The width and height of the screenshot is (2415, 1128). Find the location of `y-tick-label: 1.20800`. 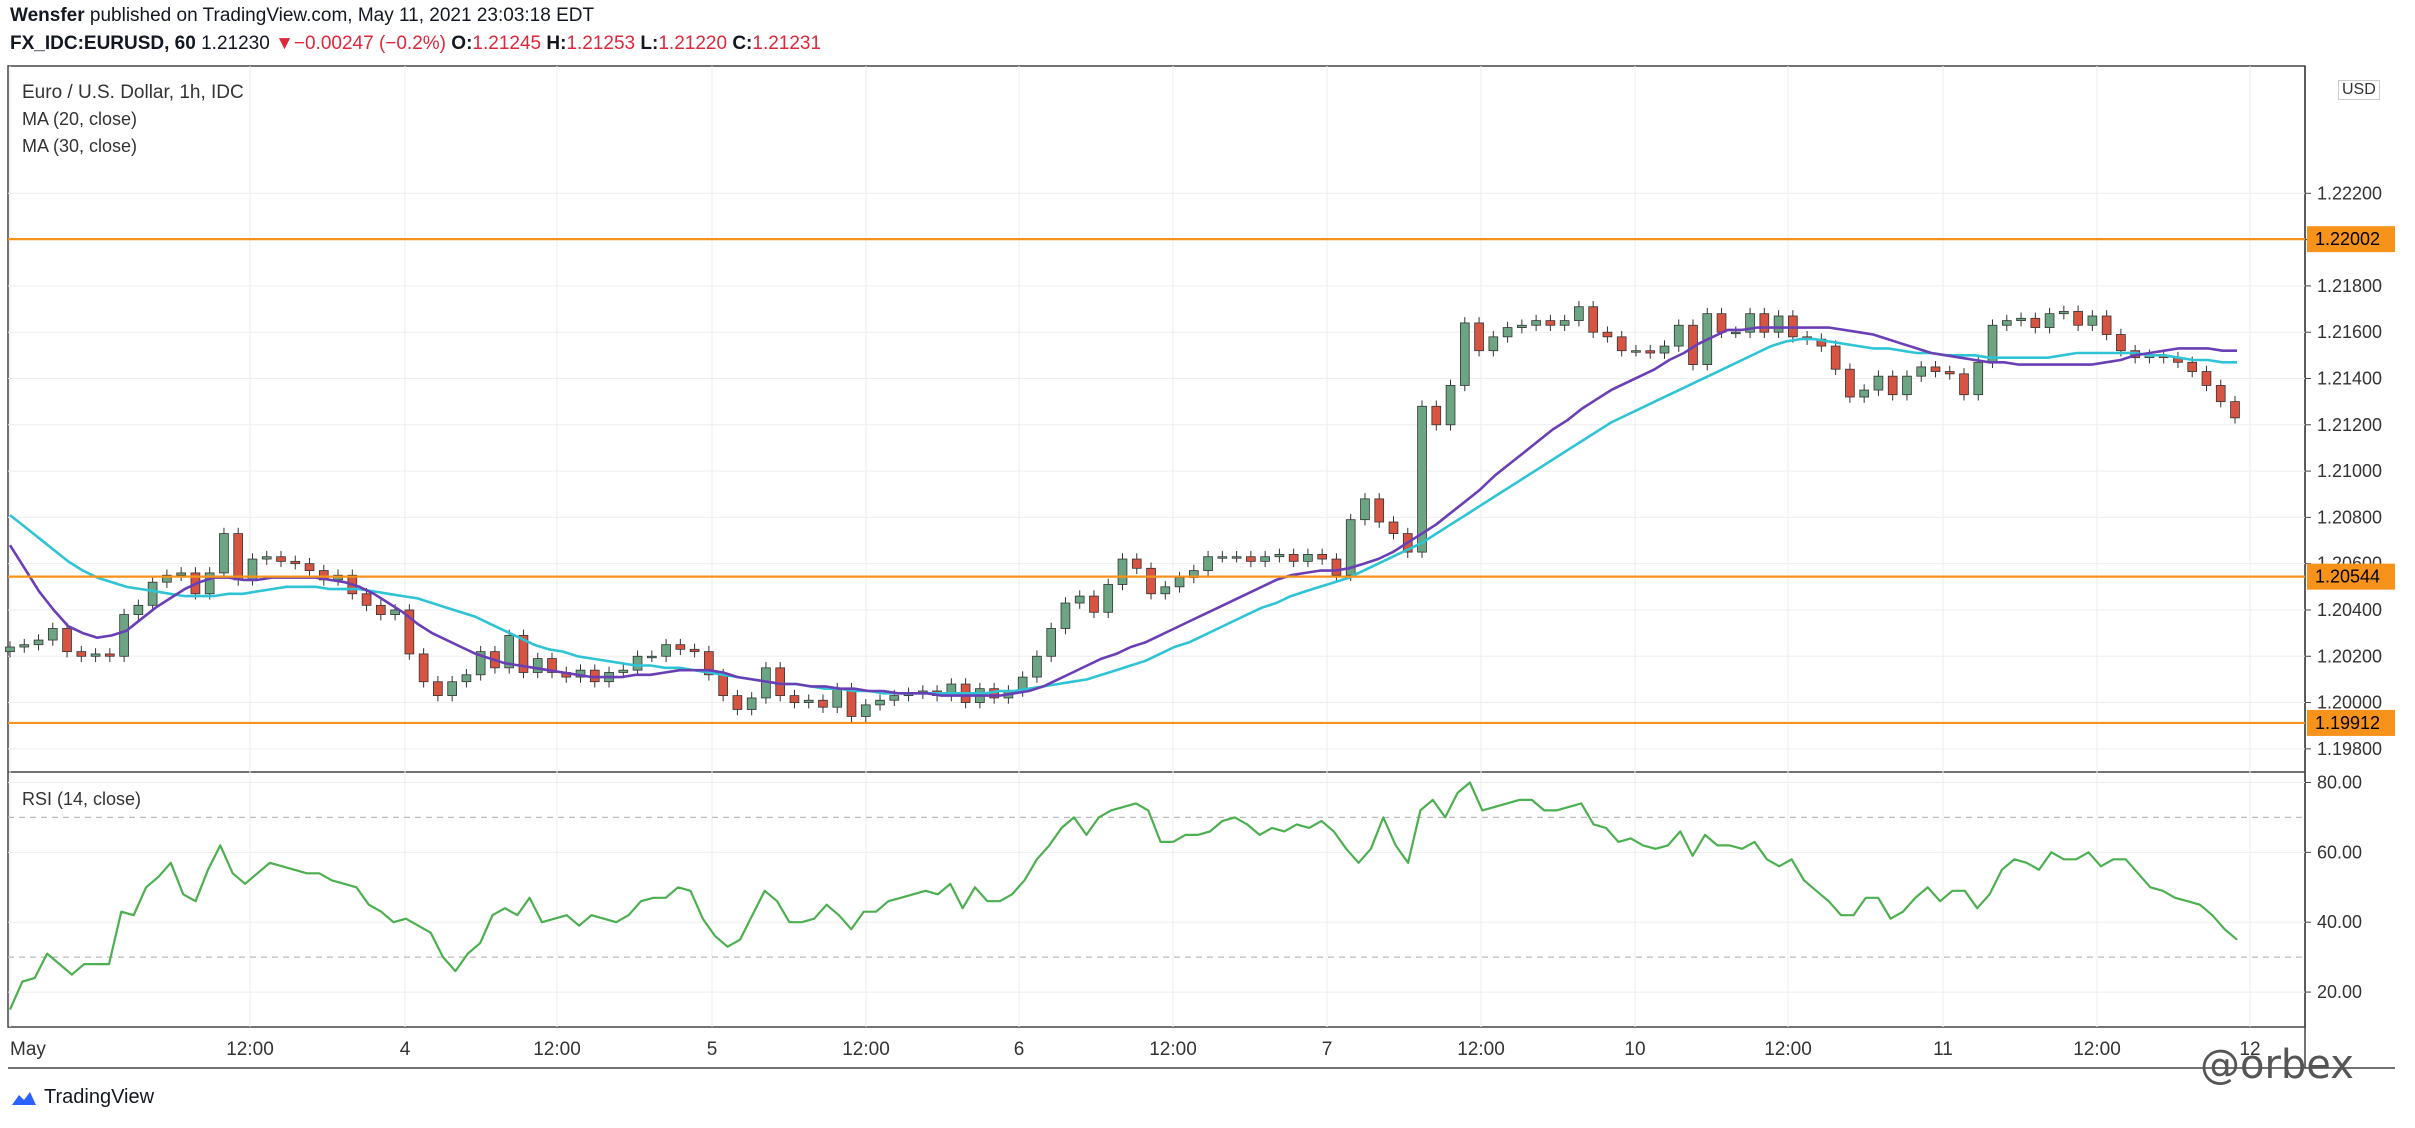

y-tick-label: 1.20800 is located at coordinates (2349, 517).